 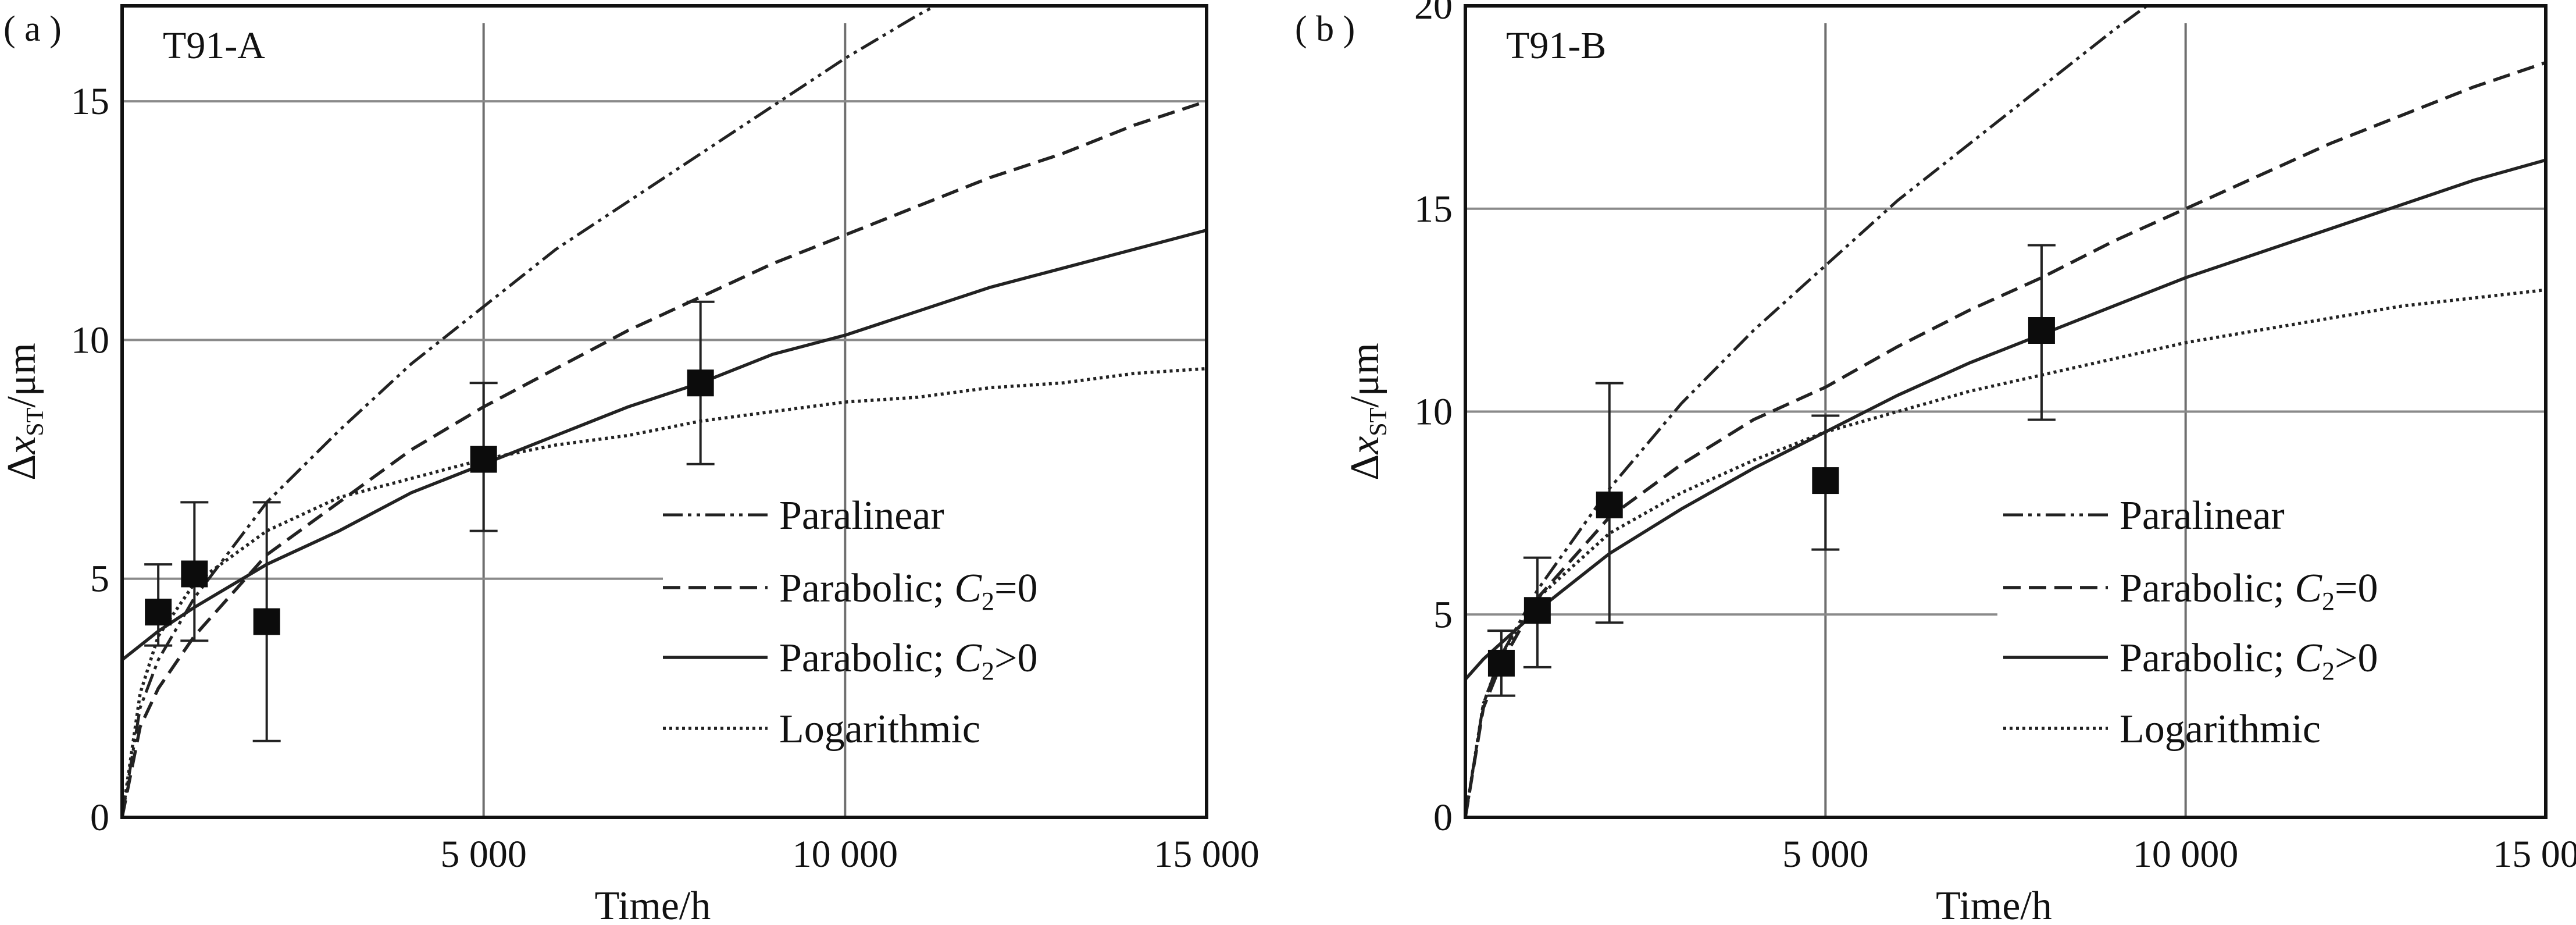 I want to click on panel-a-x-tick-label: 10 000, so click(x=846, y=854).